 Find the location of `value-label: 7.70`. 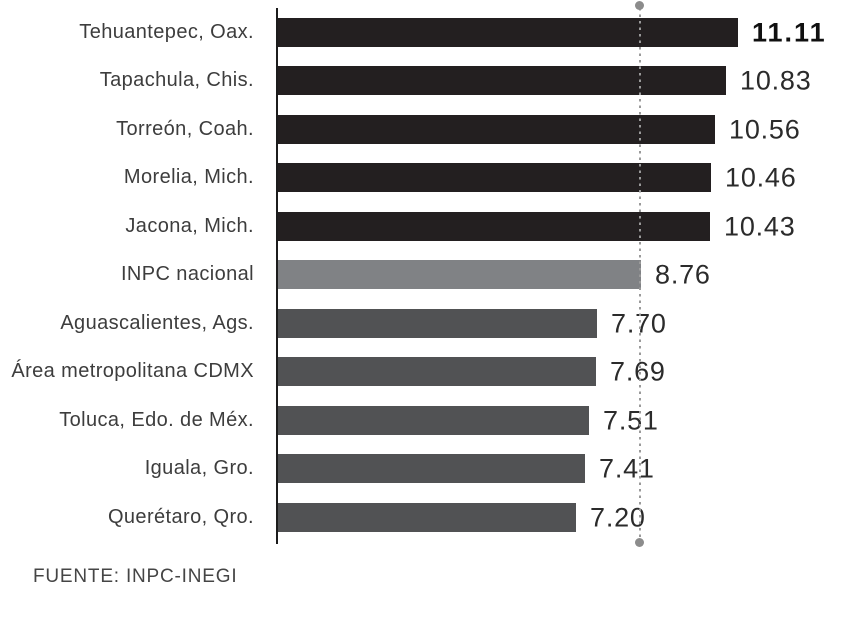

value-label: 7.70 is located at coordinates (639, 323).